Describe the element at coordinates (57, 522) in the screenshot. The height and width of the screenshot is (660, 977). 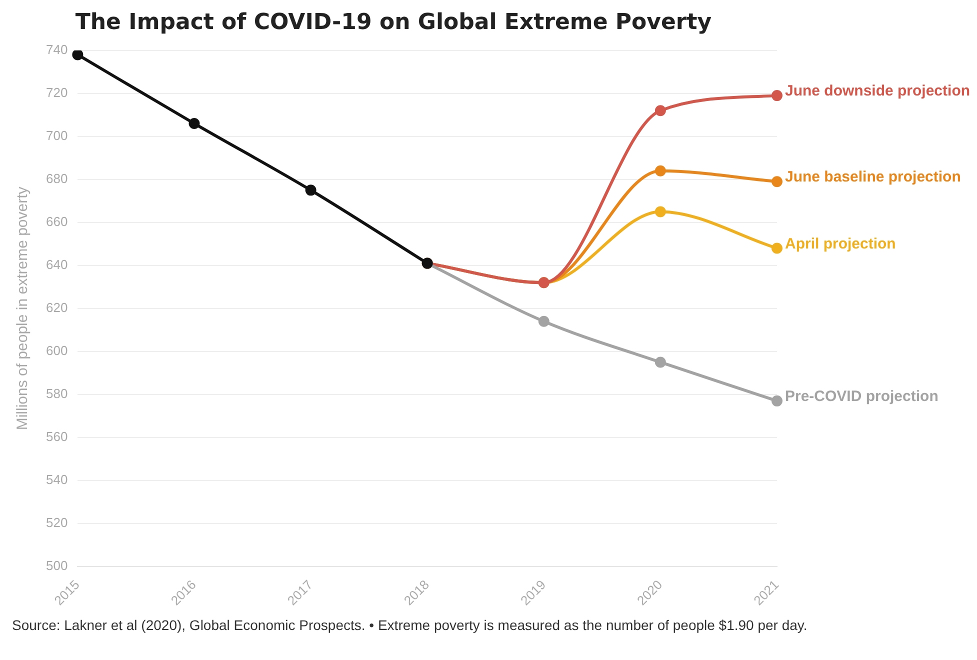
I see `y-tick-label: 520` at that location.